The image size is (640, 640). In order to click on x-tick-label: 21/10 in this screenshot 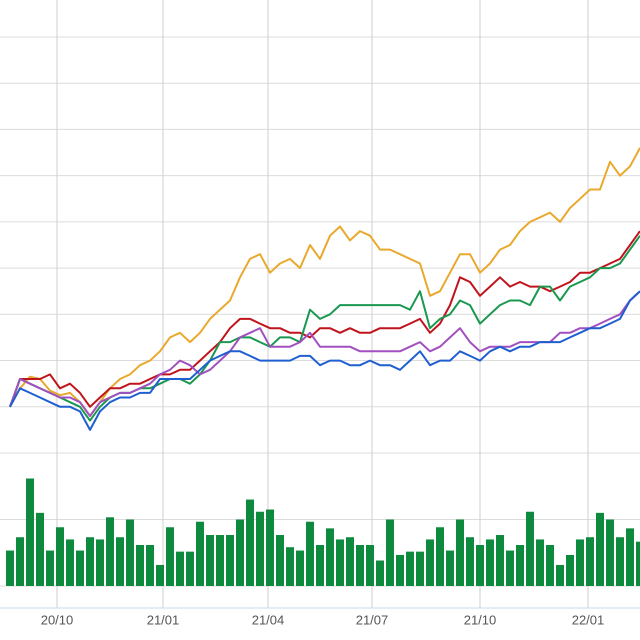, I will do `click(480, 619)`.